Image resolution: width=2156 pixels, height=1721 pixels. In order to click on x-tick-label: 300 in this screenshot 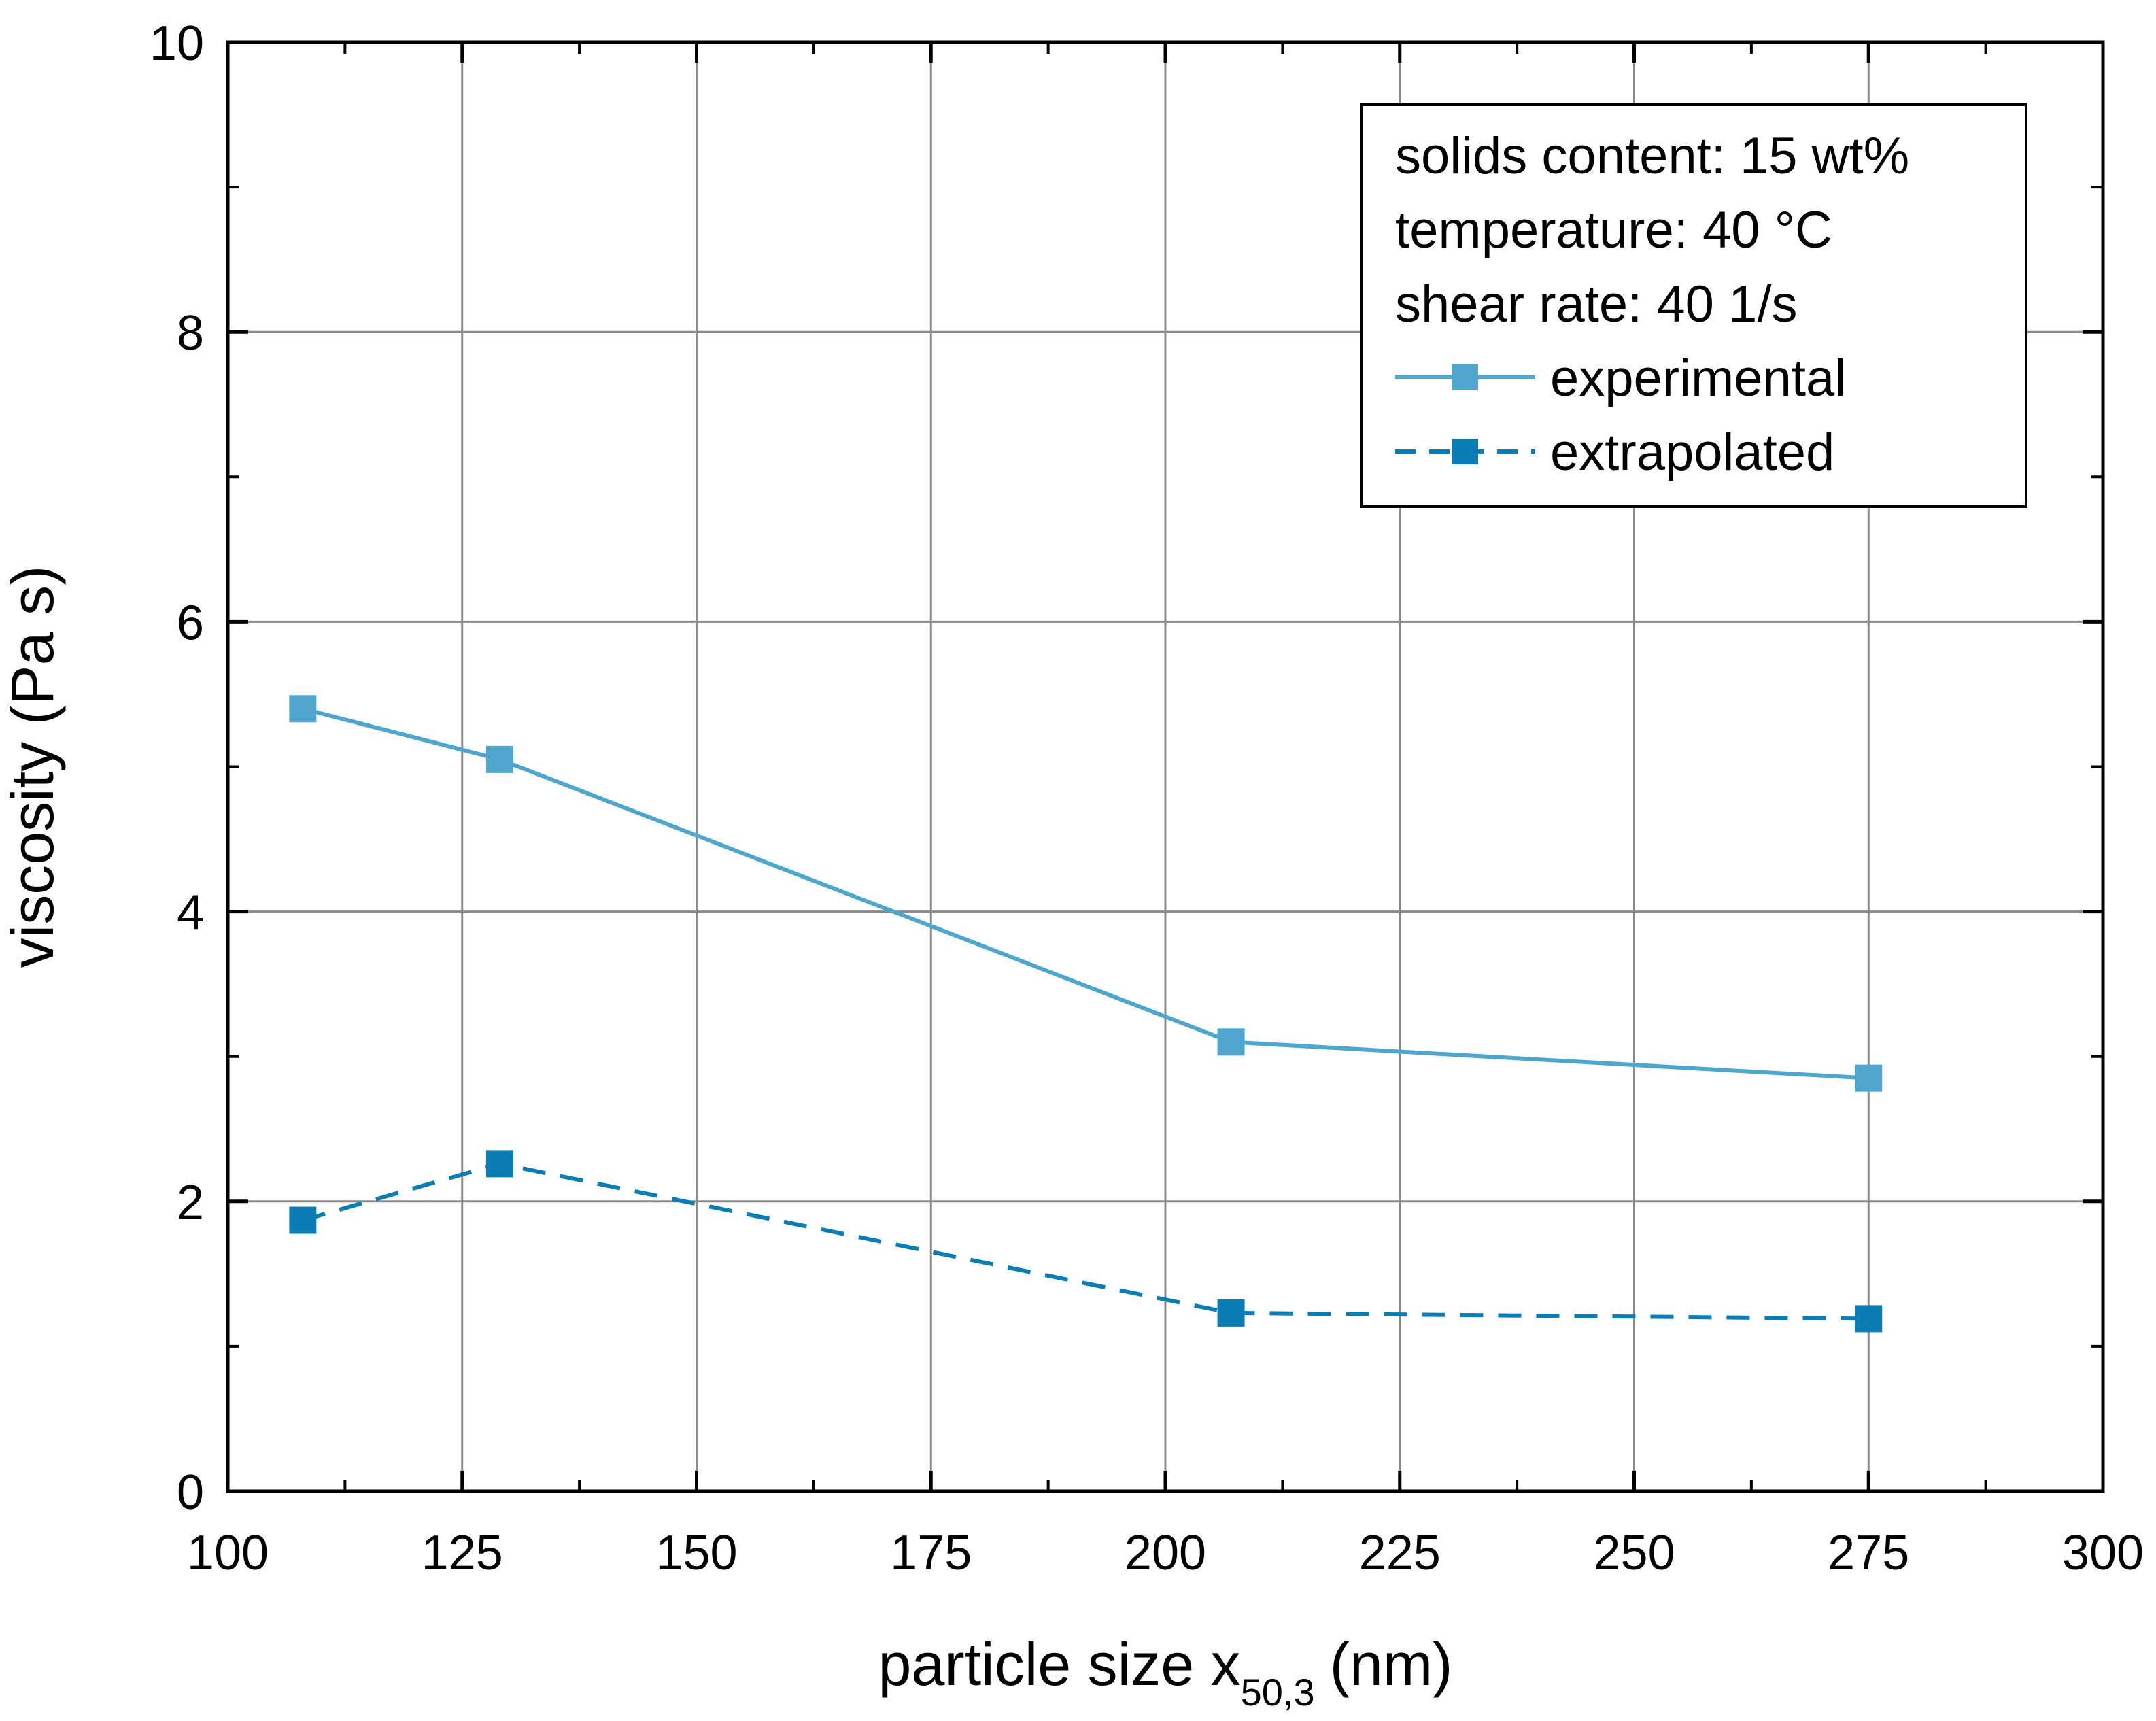, I will do `click(2103, 1553)`.